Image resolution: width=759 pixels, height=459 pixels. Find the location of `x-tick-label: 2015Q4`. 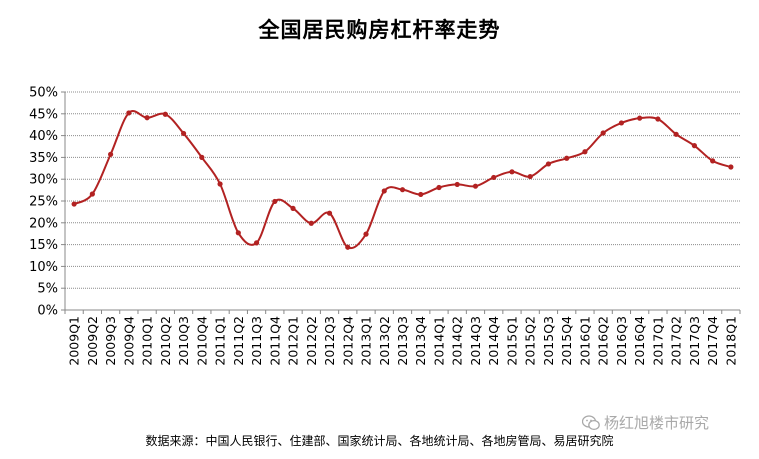

x-tick-label: 2015Q4 is located at coordinates (566, 341).